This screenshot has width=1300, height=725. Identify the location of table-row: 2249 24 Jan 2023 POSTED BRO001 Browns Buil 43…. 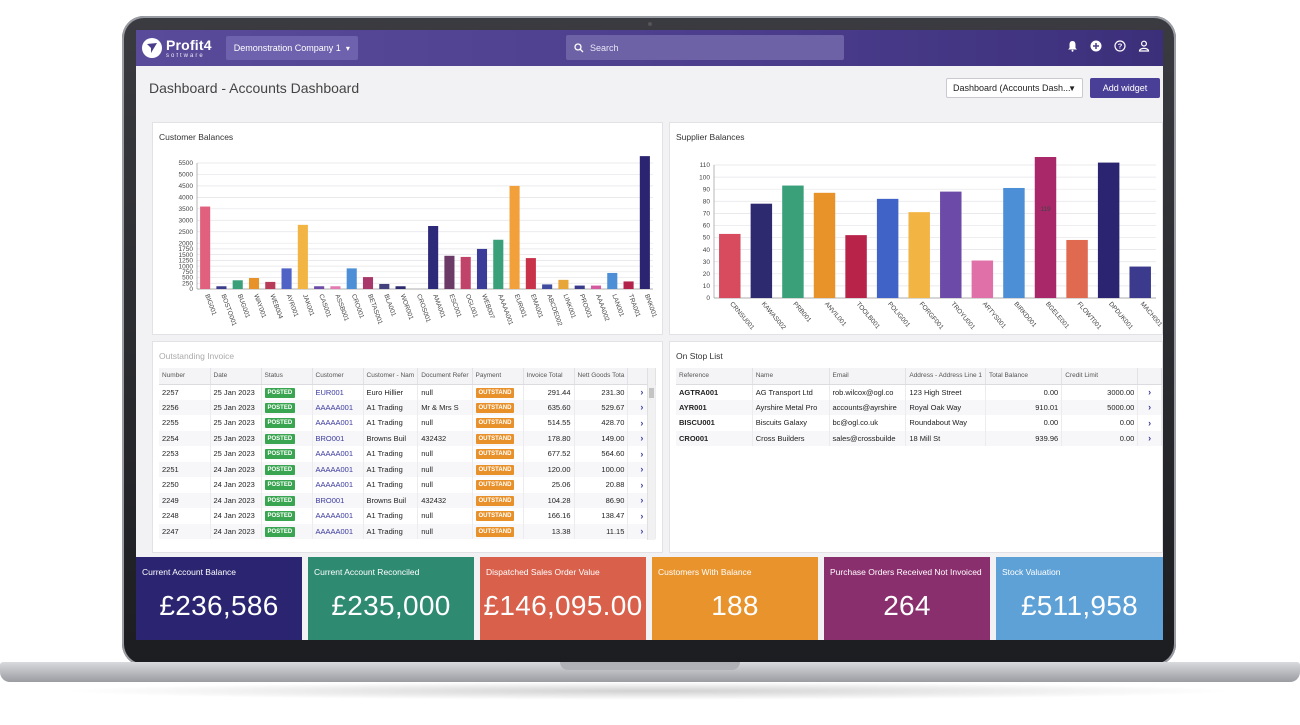
(408, 500).